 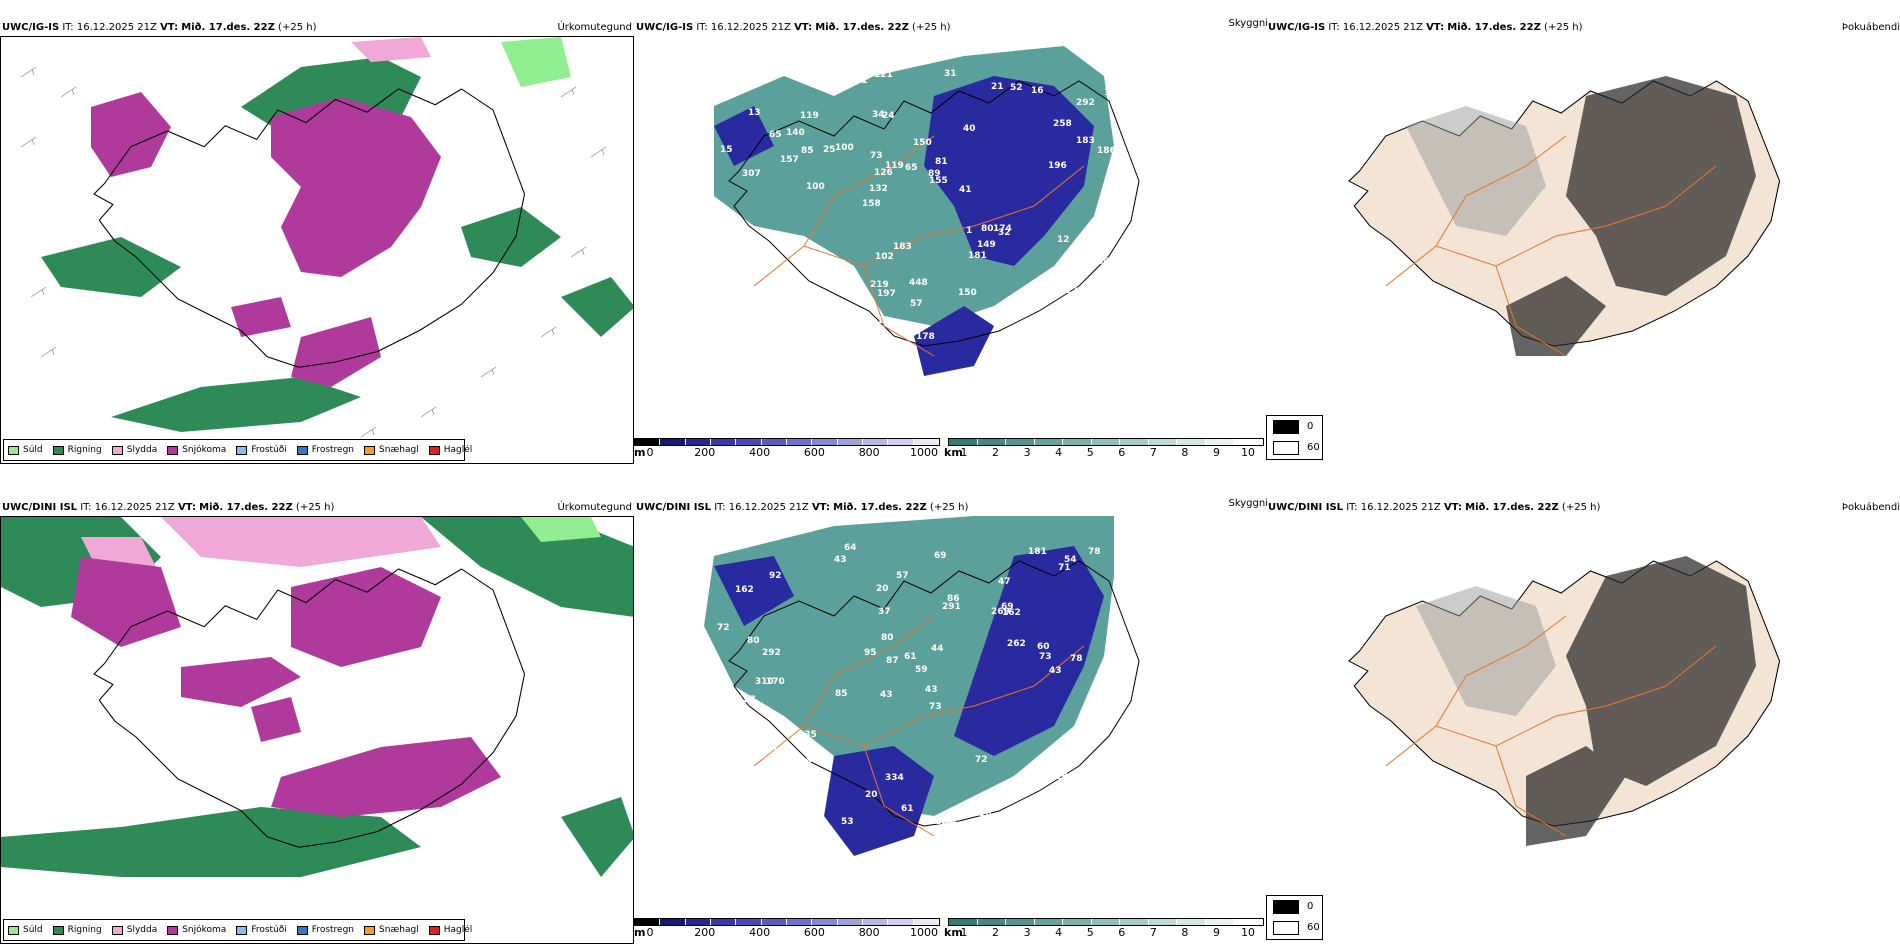 I want to click on cloud-base-value: 129, so click(x=734, y=297).